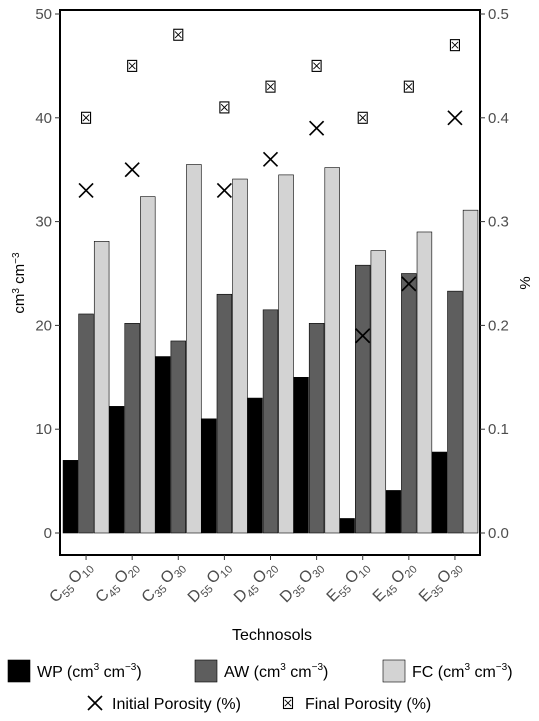 This screenshot has width=539, height=721. What do you see at coordinates (272, 635) in the screenshot?
I see `x-axis-label: Technosols` at bounding box center [272, 635].